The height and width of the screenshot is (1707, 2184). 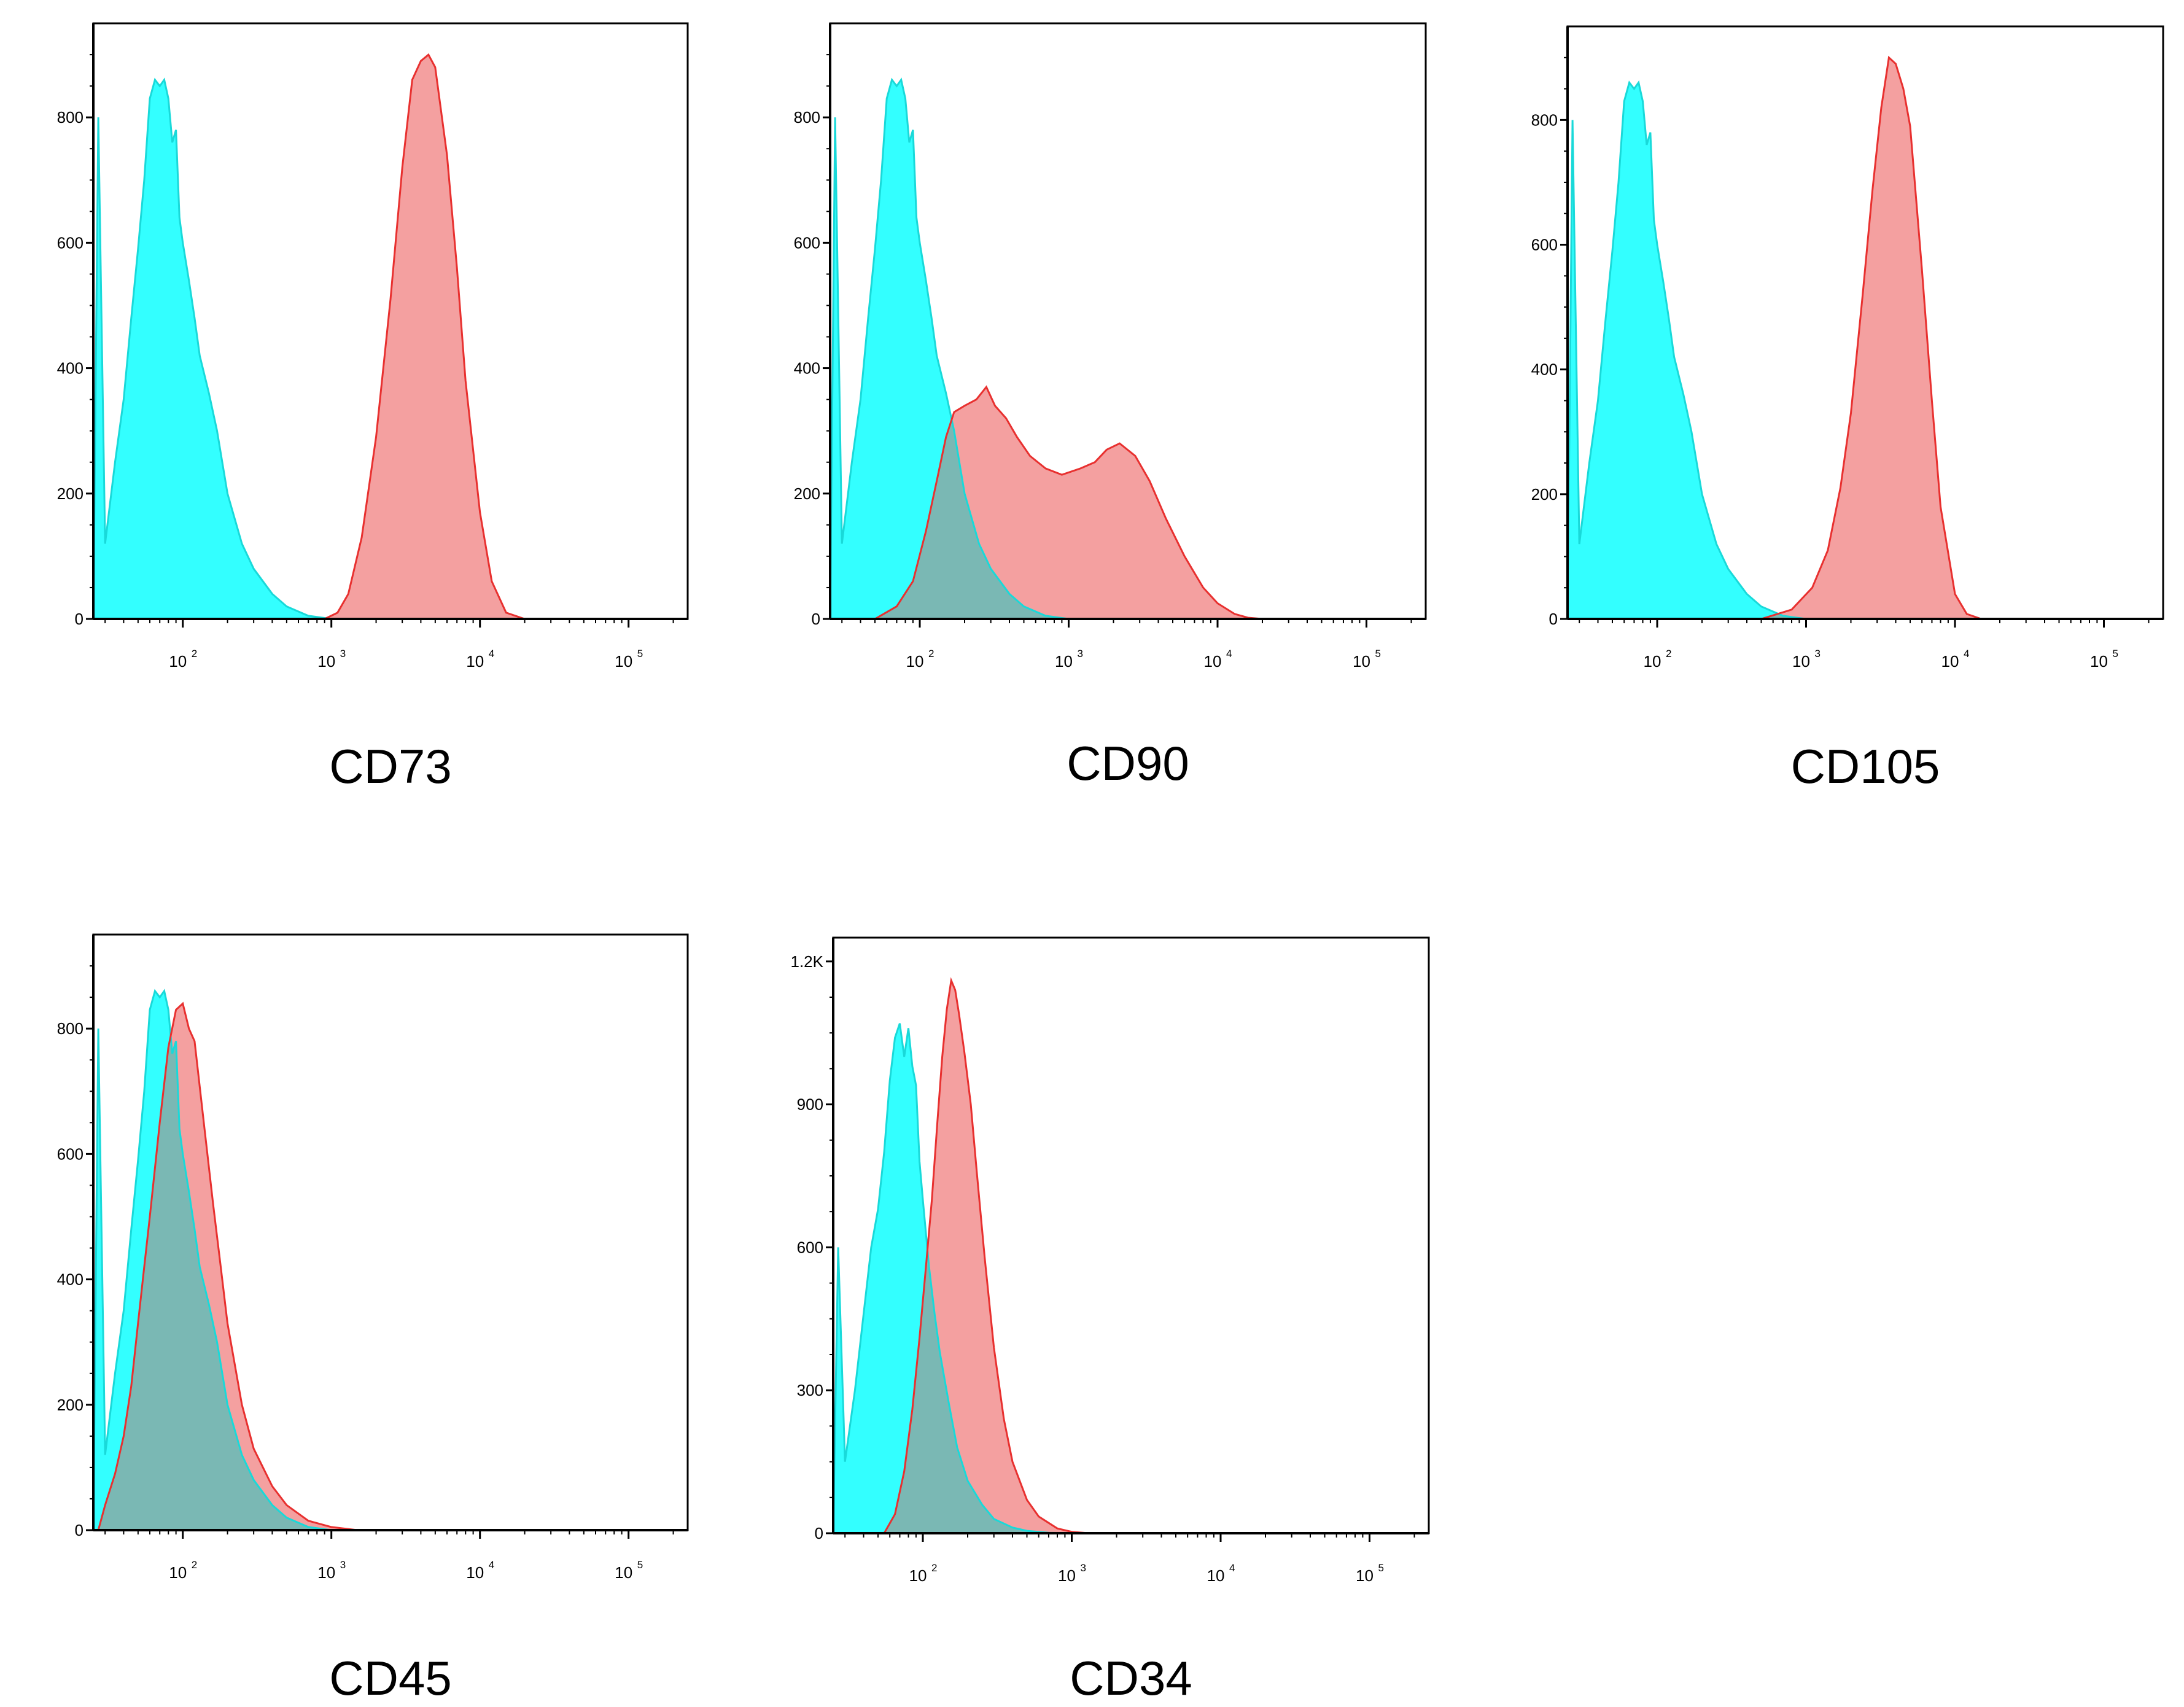 What do you see at coordinates (1544, 495) in the screenshot?
I see `y-tick-label-cd105: 200` at bounding box center [1544, 495].